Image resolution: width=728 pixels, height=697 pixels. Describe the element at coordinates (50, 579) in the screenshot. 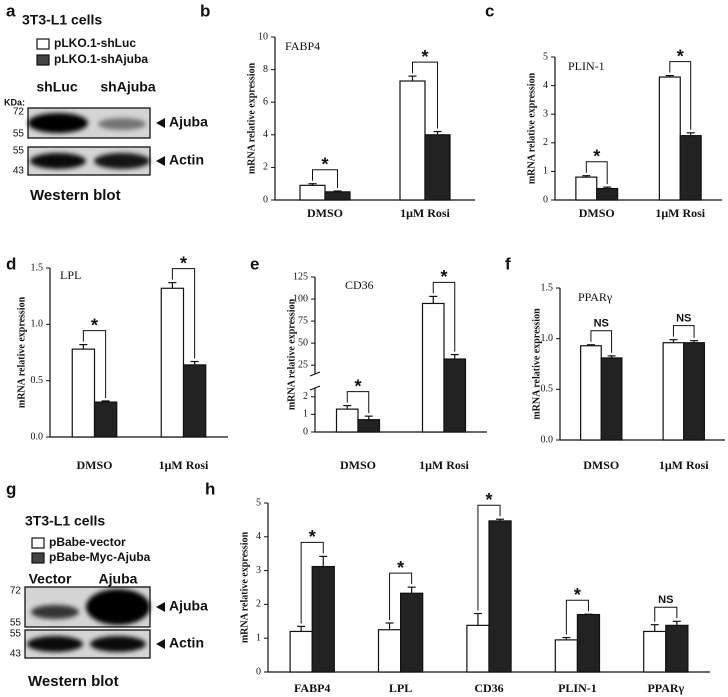

I see `lane-label: Vector` at that location.